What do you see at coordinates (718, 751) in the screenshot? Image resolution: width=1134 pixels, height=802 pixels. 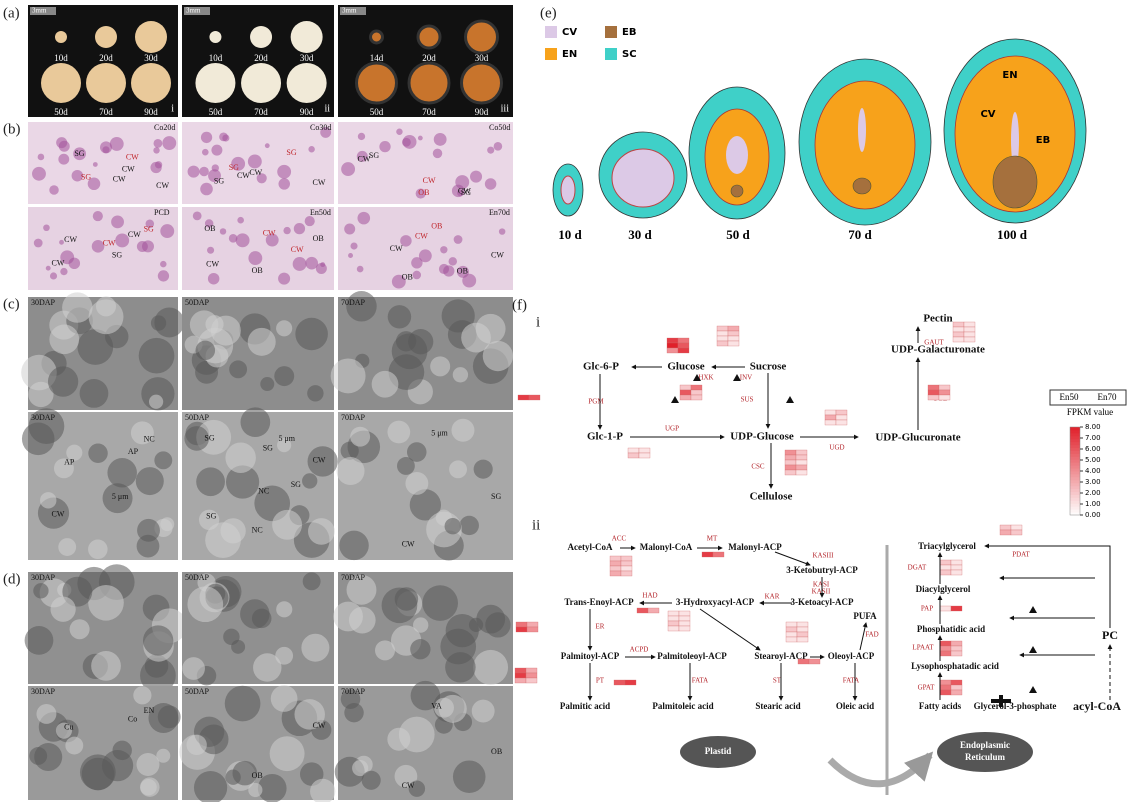 I see `organelle-label: Plastid` at bounding box center [718, 751].